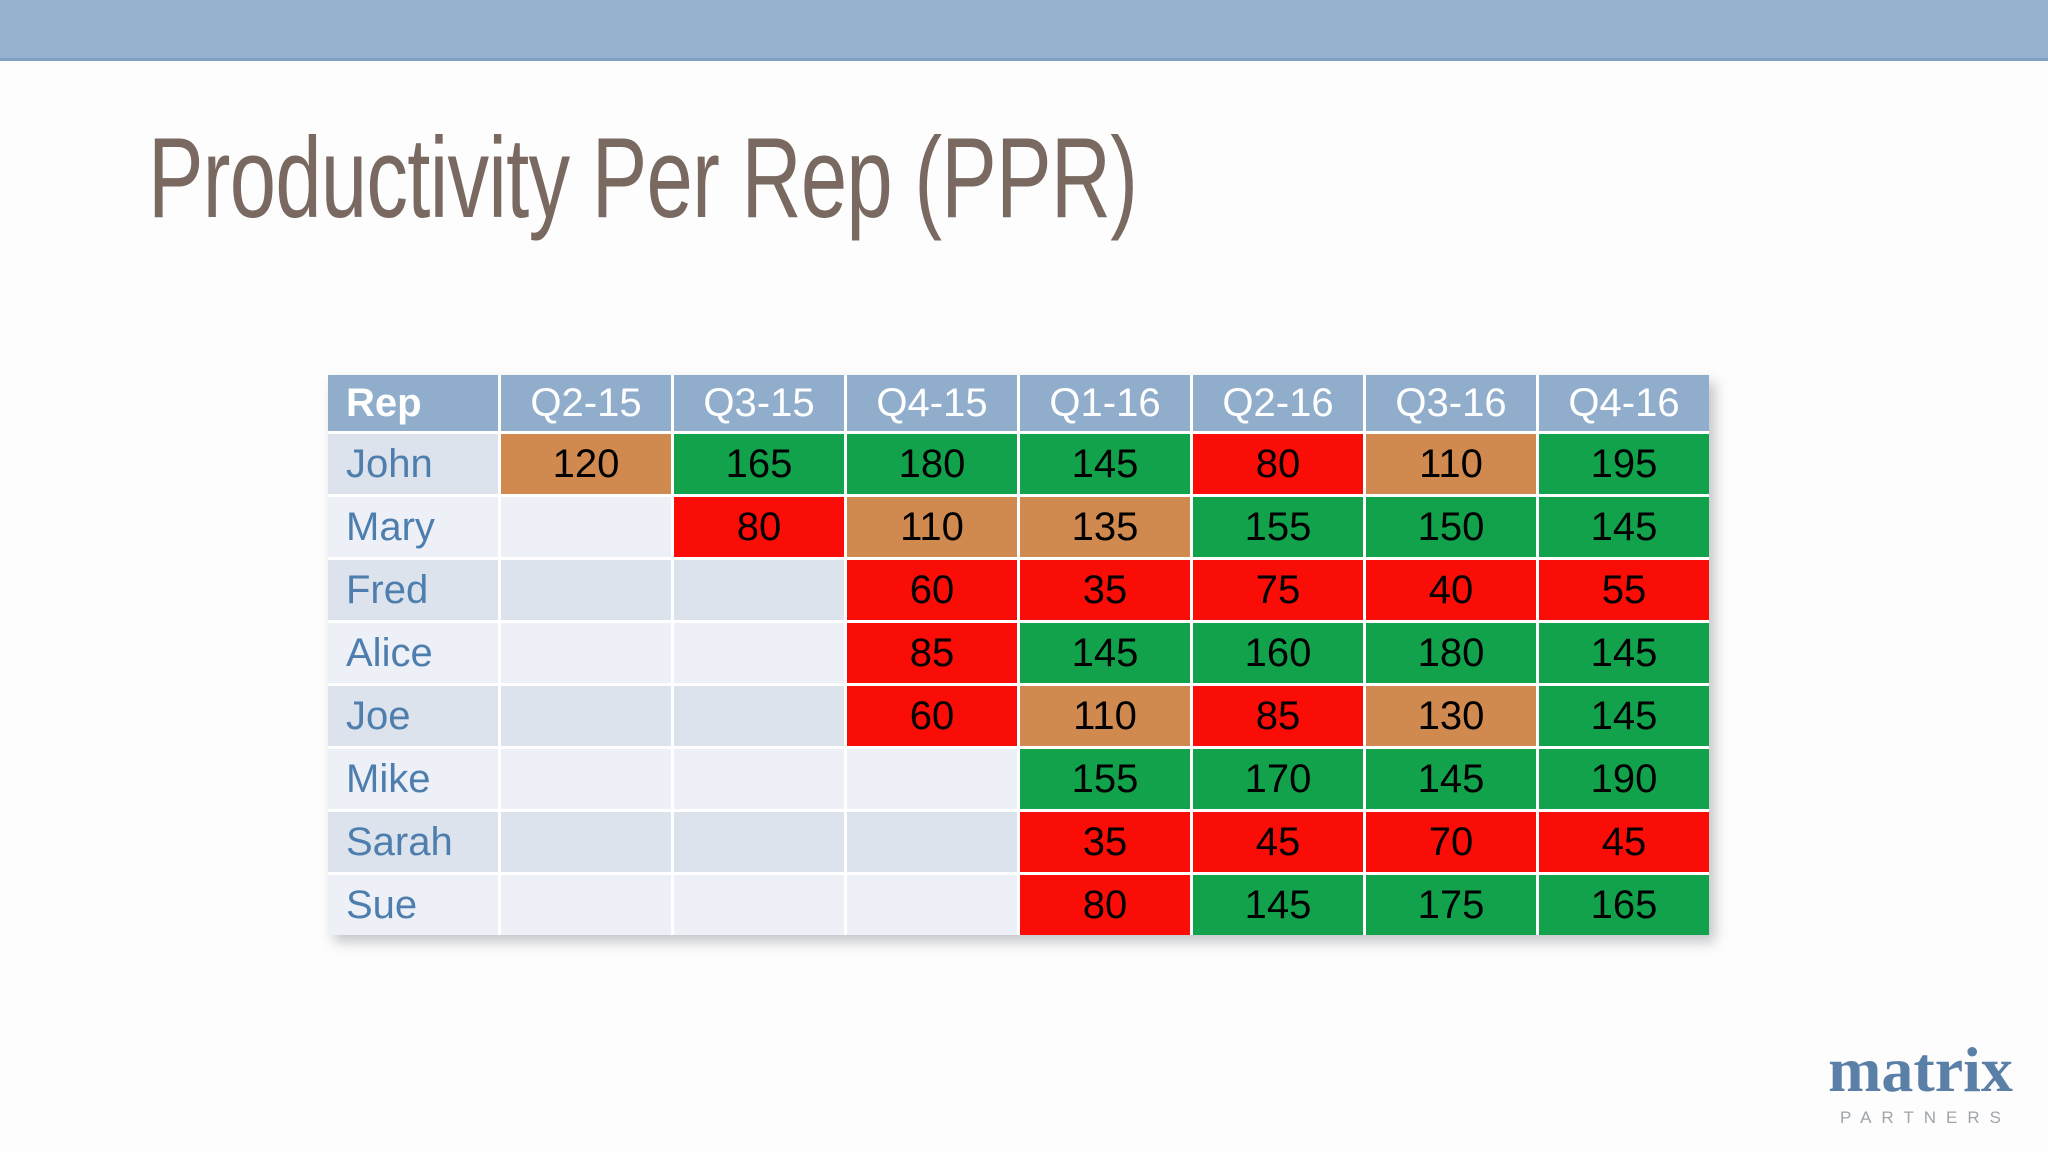  Describe the element at coordinates (413, 464) in the screenshot. I see `rep-name-john: John` at that location.